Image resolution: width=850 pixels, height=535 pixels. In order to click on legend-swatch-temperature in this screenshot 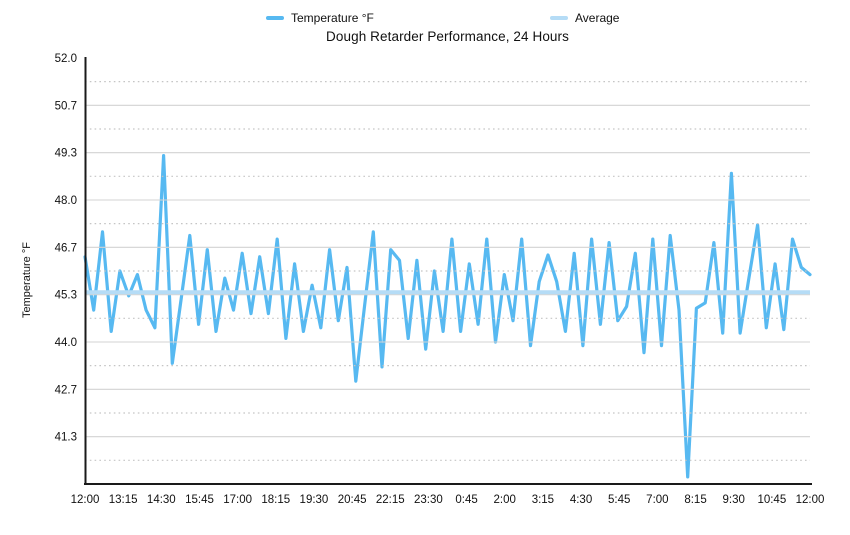, I will do `click(275, 18)`.